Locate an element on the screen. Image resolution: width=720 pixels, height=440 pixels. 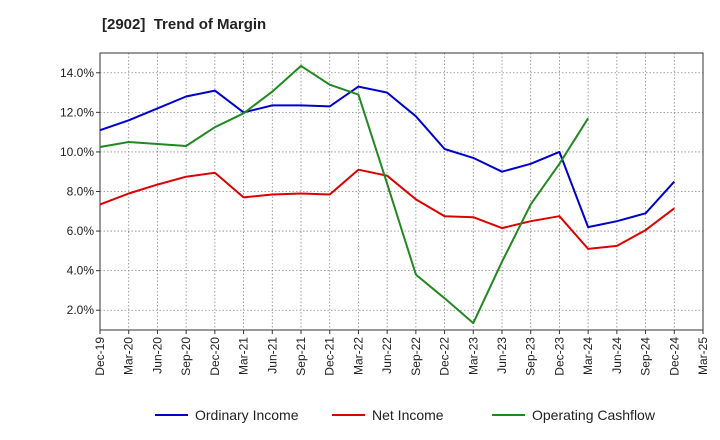
x-tick-label: Jun-23 is located at coordinates (502, 355).